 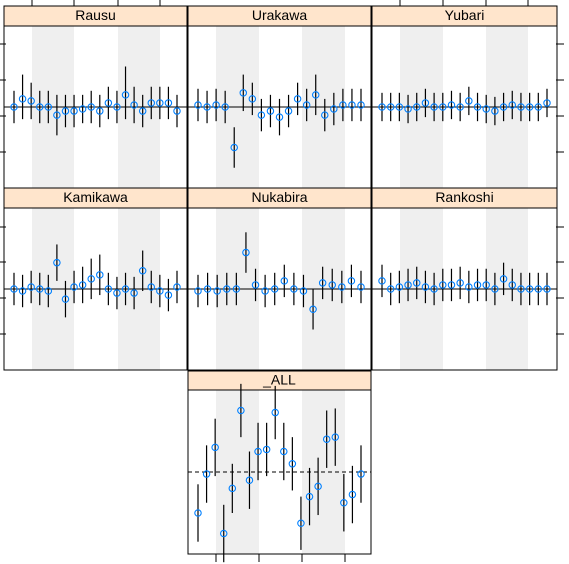 I want to click on panel-yubari: Yubari, so click(x=464, y=97).